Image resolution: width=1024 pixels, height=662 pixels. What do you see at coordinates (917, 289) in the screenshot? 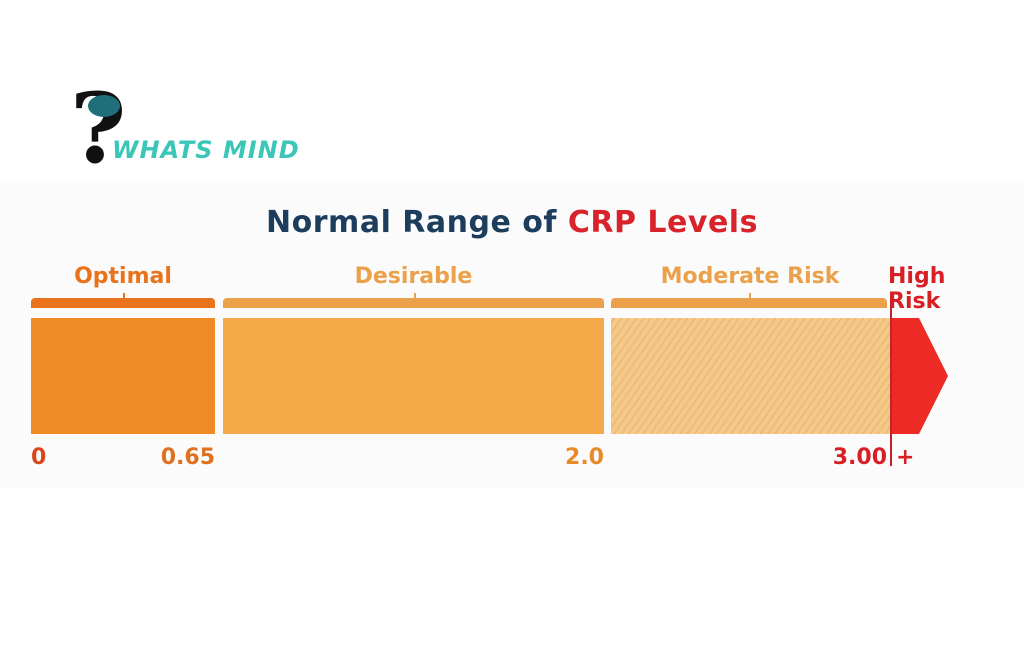
I see `label-high-risk: High Risk` at bounding box center [917, 289].